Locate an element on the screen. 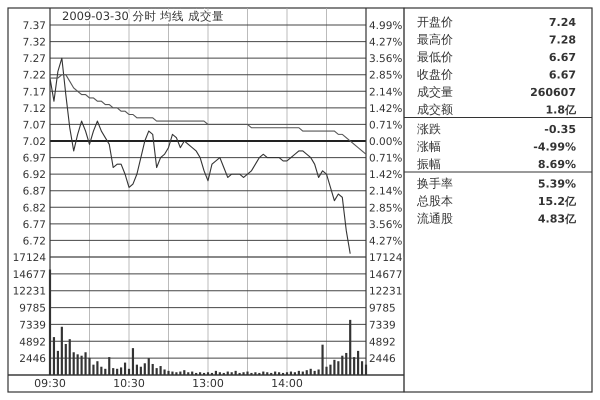  y-tick-label: 17124 is located at coordinates (29, 258).